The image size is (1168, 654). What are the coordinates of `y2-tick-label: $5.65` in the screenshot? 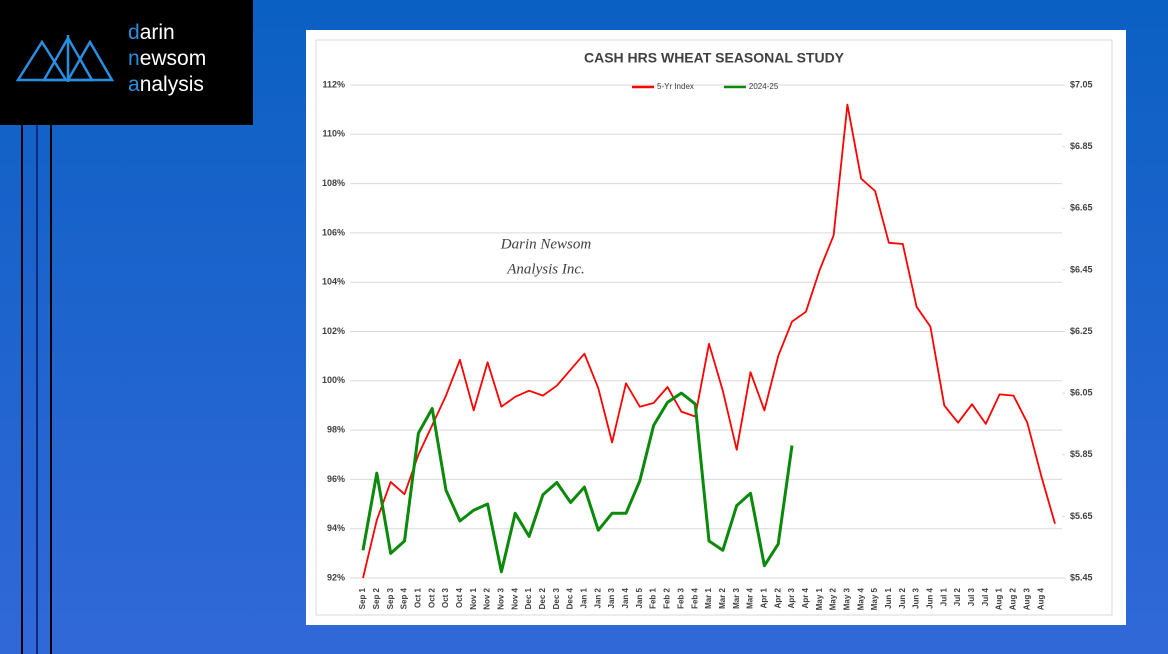 It's located at (1081, 516).